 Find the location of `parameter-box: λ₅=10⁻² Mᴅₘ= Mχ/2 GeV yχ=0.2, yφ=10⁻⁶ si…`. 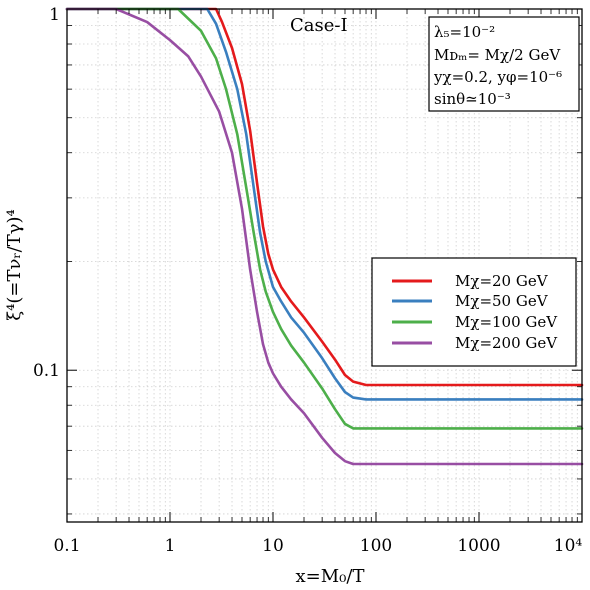

parameter-box: λ₅=10⁻² Mᴅₘ= Mχ/2 GeV yχ=0.2, yφ=10⁻⁶ si… is located at coordinates (504, 64).